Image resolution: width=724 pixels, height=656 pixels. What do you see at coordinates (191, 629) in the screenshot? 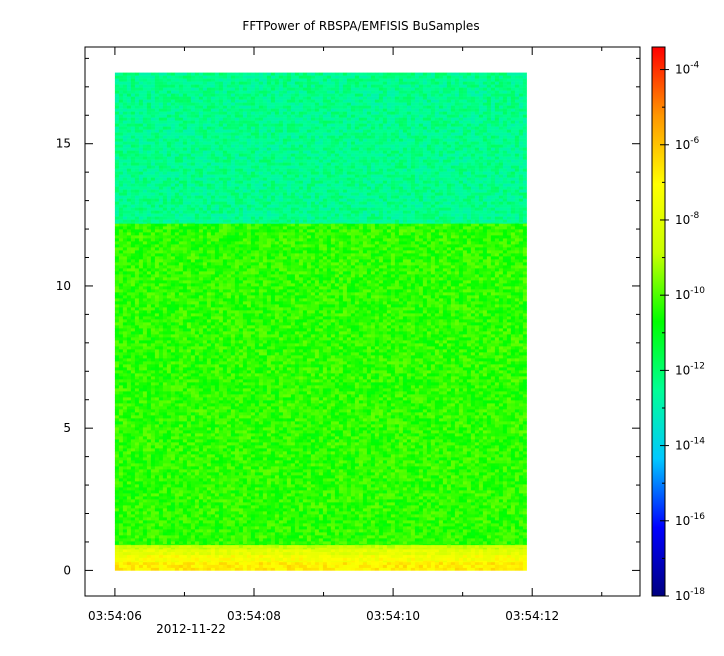
I see `x-date-label: 2012-11-22` at bounding box center [191, 629].